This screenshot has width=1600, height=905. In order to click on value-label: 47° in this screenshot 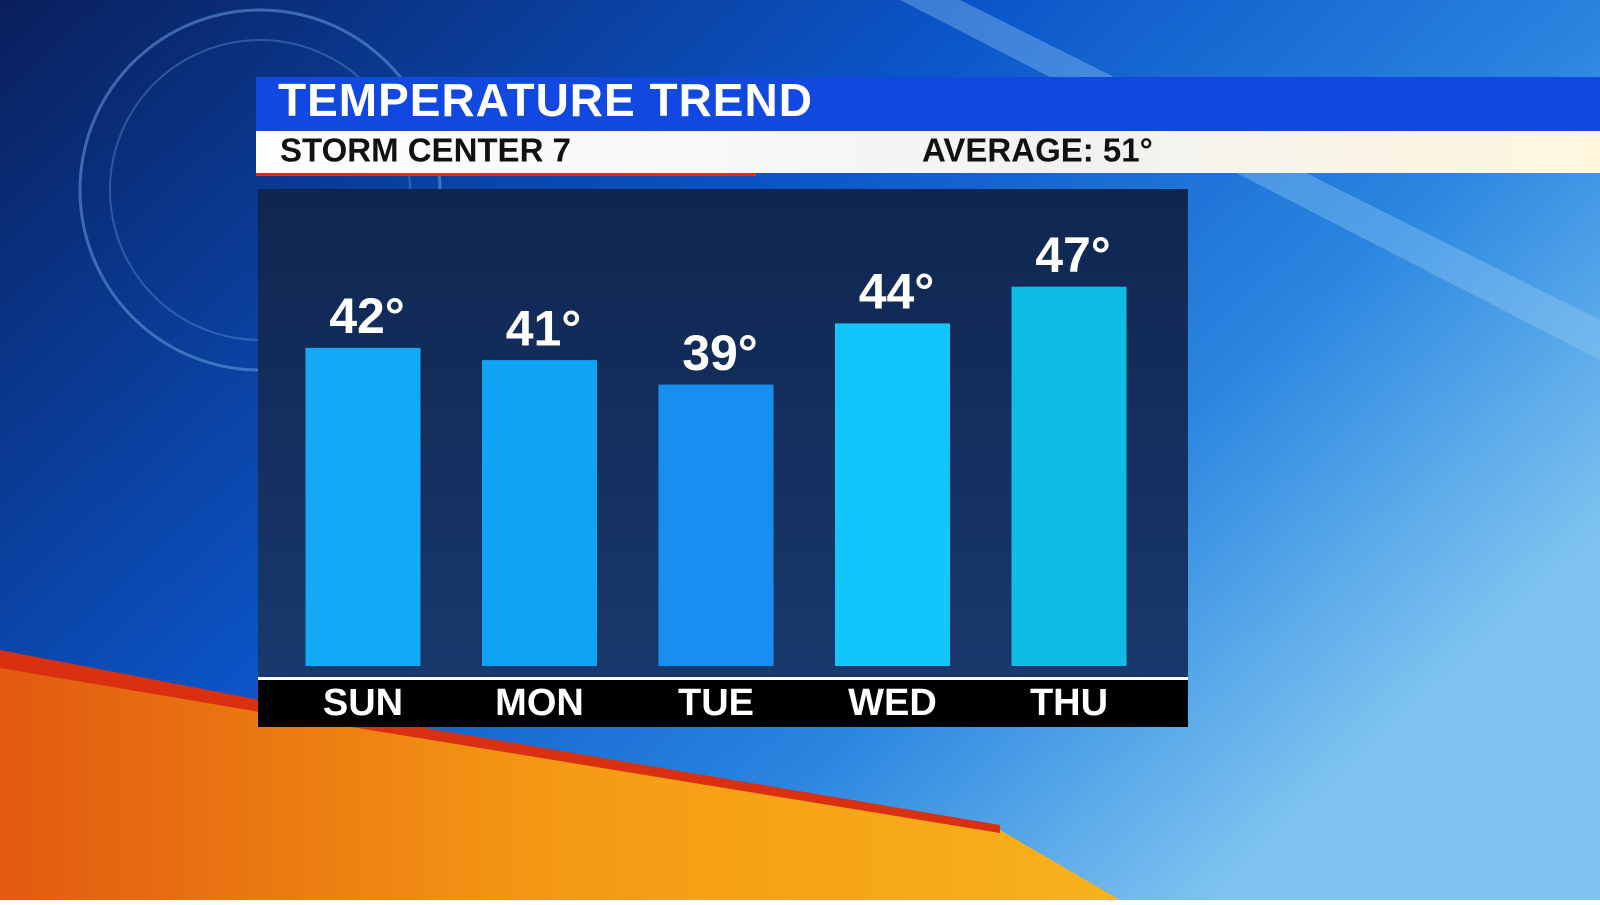, I will do `click(1073, 255)`.